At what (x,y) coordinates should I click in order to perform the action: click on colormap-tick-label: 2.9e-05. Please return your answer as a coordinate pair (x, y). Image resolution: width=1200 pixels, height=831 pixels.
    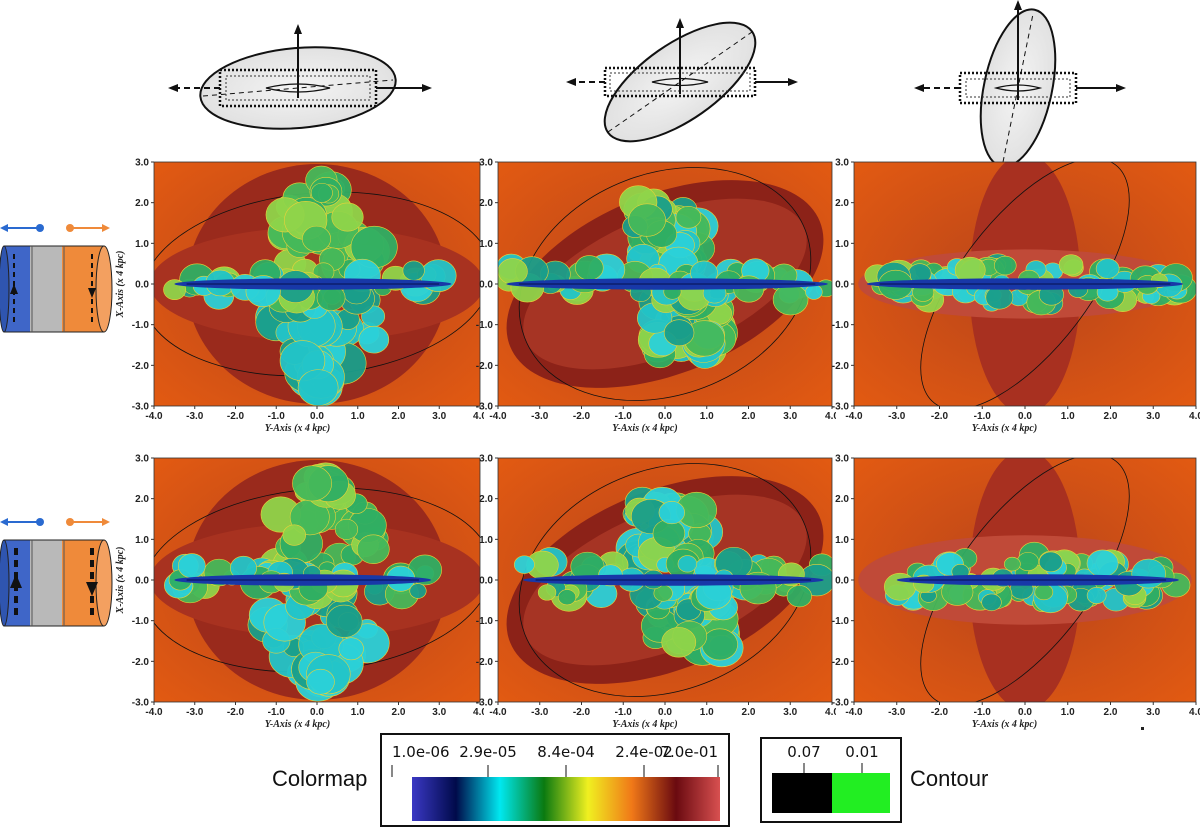
    Looking at the image, I should click on (488, 752).